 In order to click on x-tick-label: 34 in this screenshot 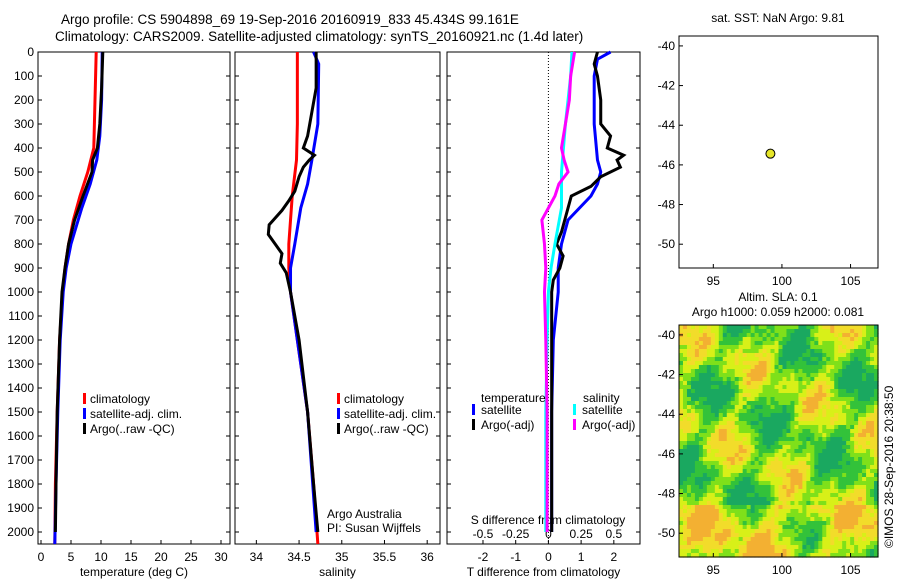, I will do `click(257, 557)`.